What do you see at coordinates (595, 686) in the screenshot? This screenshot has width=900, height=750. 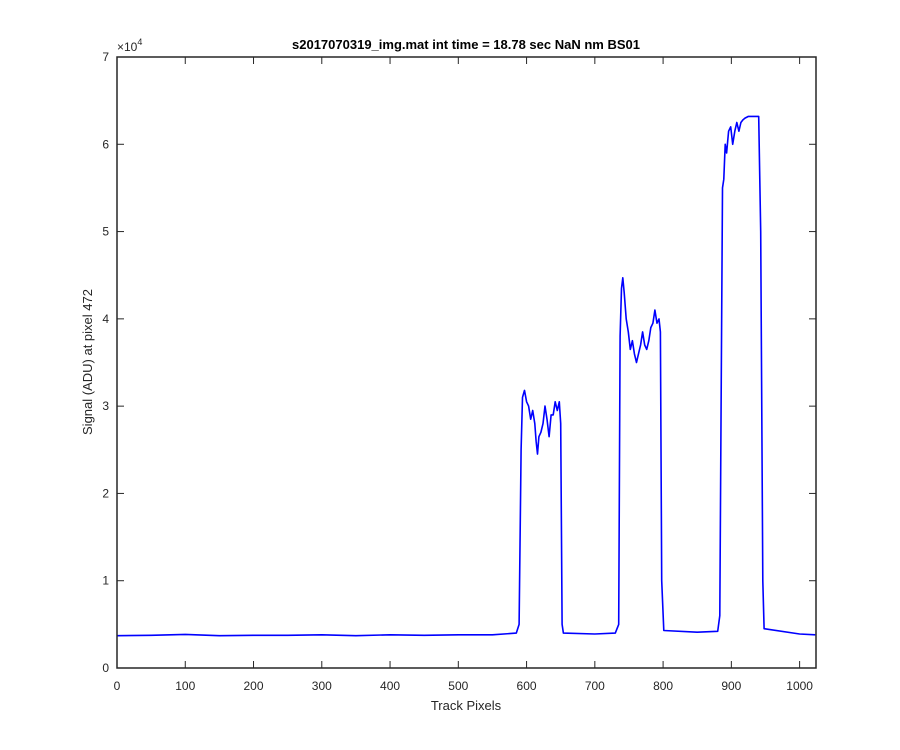 I see `x-tick-label-7: 700` at bounding box center [595, 686].